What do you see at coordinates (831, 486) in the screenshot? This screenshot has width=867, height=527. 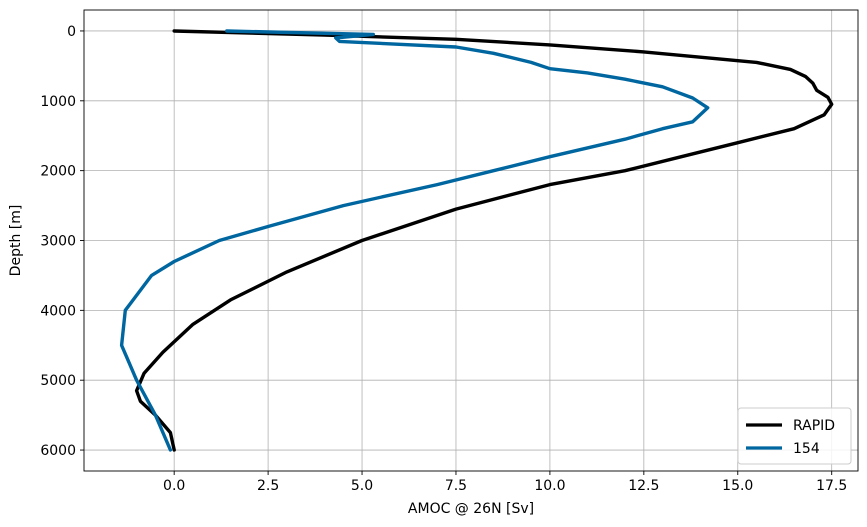 I see `x-tick-label: 17.5` at bounding box center [831, 486].